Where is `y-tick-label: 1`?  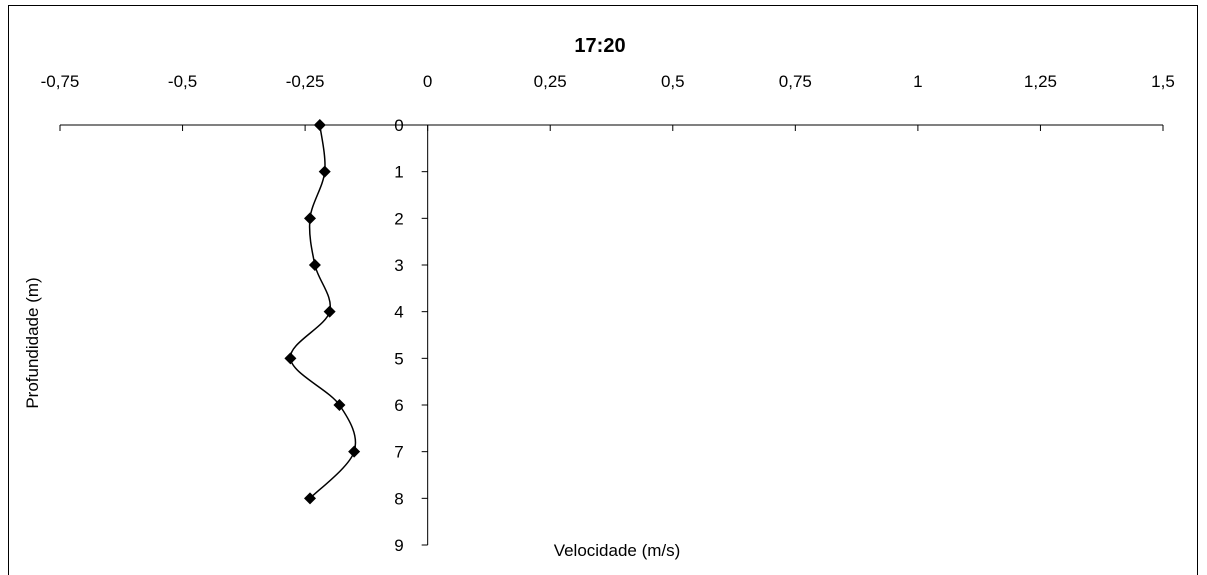 y-tick-label: 1 is located at coordinates (398, 172).